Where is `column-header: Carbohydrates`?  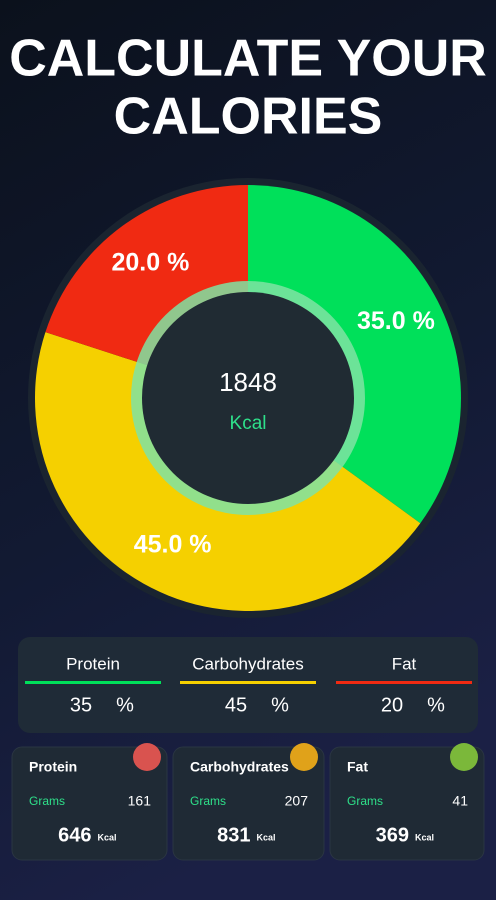
column-header: Carbohydrates is located at coordinates (248, 663).